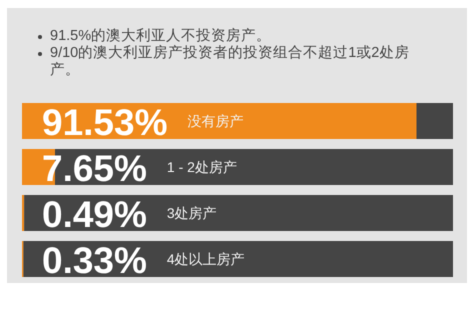  What do you see at coordinates (201, 167) in the screenshot?
I see `y-tick-label: 1 - 2处房产` at bounding box center [201, 167].